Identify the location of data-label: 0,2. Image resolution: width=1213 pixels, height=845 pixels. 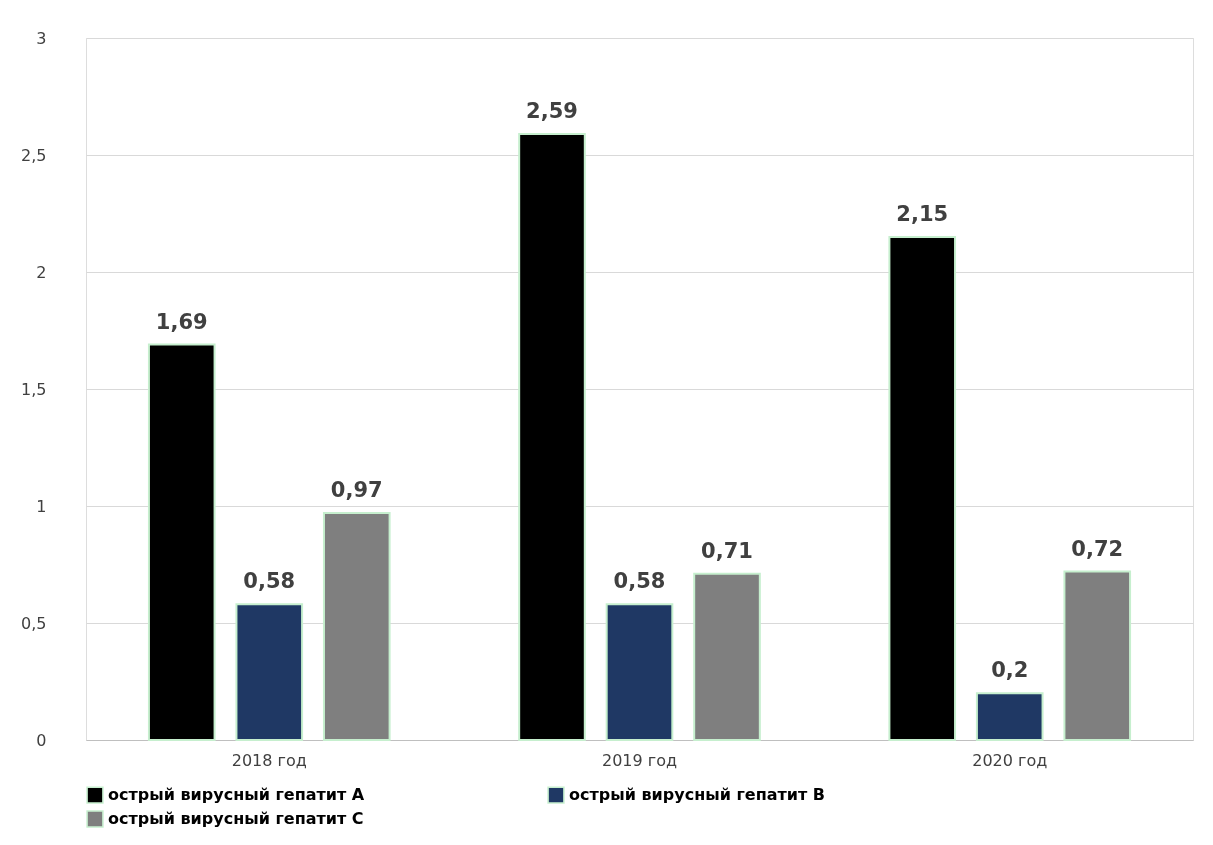
(1010, 670).